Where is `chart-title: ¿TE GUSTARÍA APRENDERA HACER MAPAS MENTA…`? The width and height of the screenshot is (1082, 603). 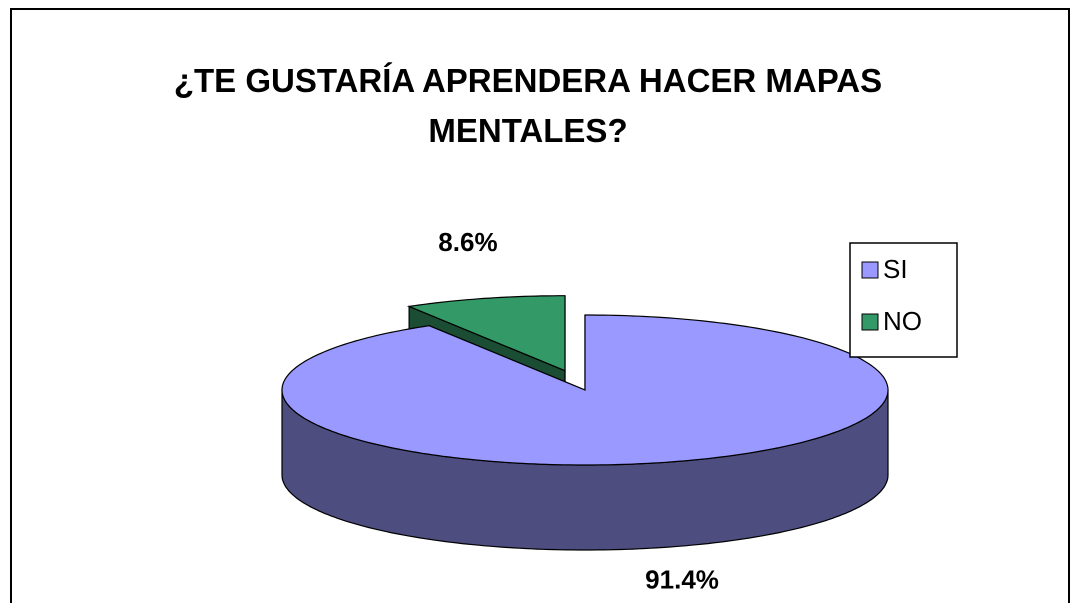 chart-title: ¿TE GUSTARÍA APRENDERA HACER MAPAS MENTA… is located at coordinates (528, 105).